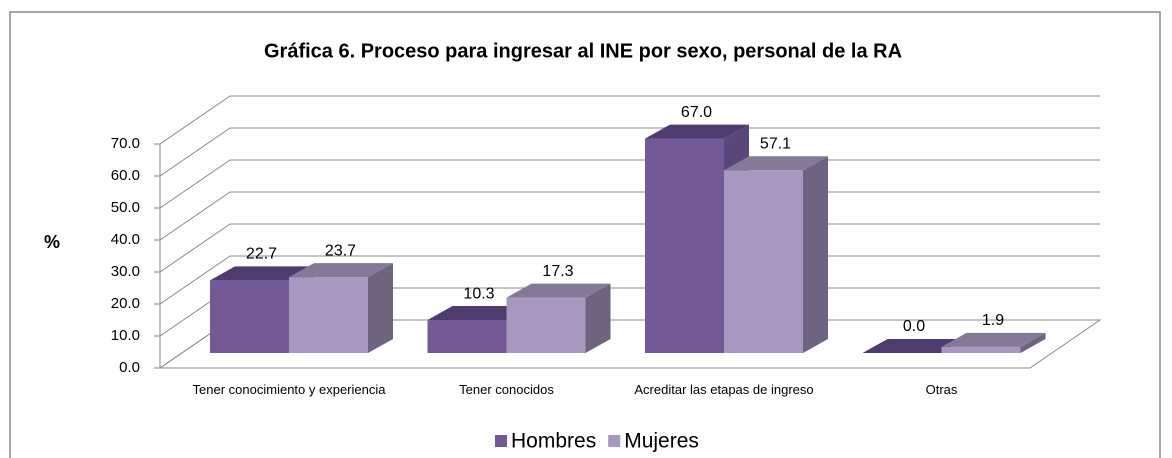 Image resolution: width=1172 pixels, height=458 pixels. What do you see at coordinates (125, 175) in the screenshot?
I see `y-tick-label: 60.0` at bounding box center [125, 175].